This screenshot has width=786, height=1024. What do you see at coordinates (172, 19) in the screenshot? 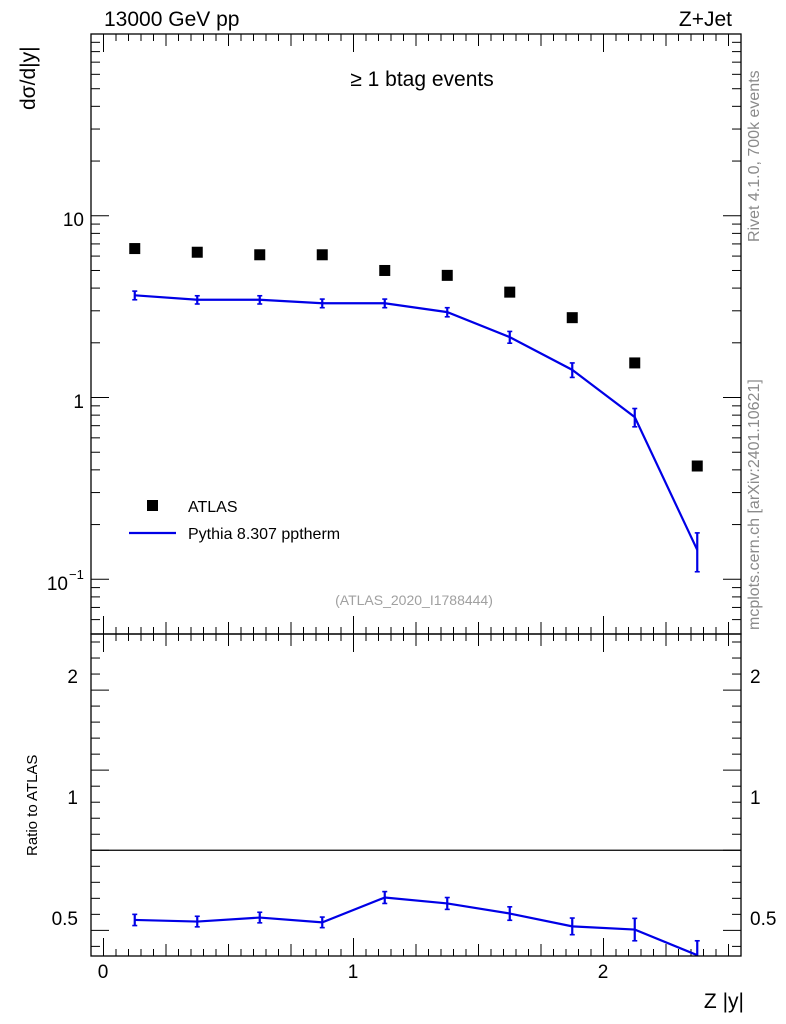
I see `header-left: 13000 GeV pp` at bounding box center [172, 19].